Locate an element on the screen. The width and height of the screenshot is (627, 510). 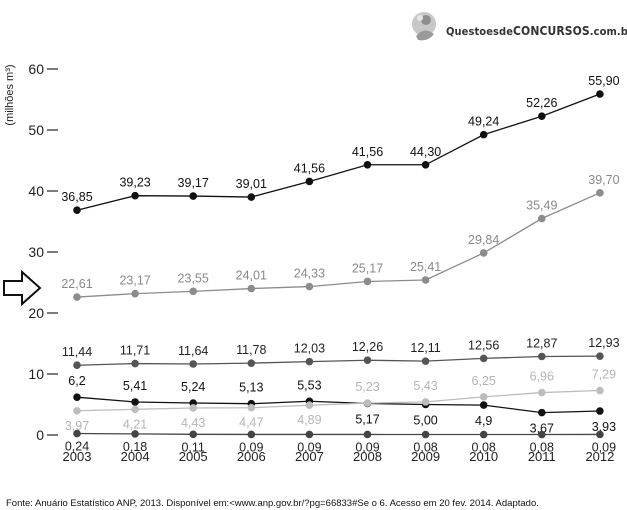
data-label: 12,56 is located at coordinates (483, 345).